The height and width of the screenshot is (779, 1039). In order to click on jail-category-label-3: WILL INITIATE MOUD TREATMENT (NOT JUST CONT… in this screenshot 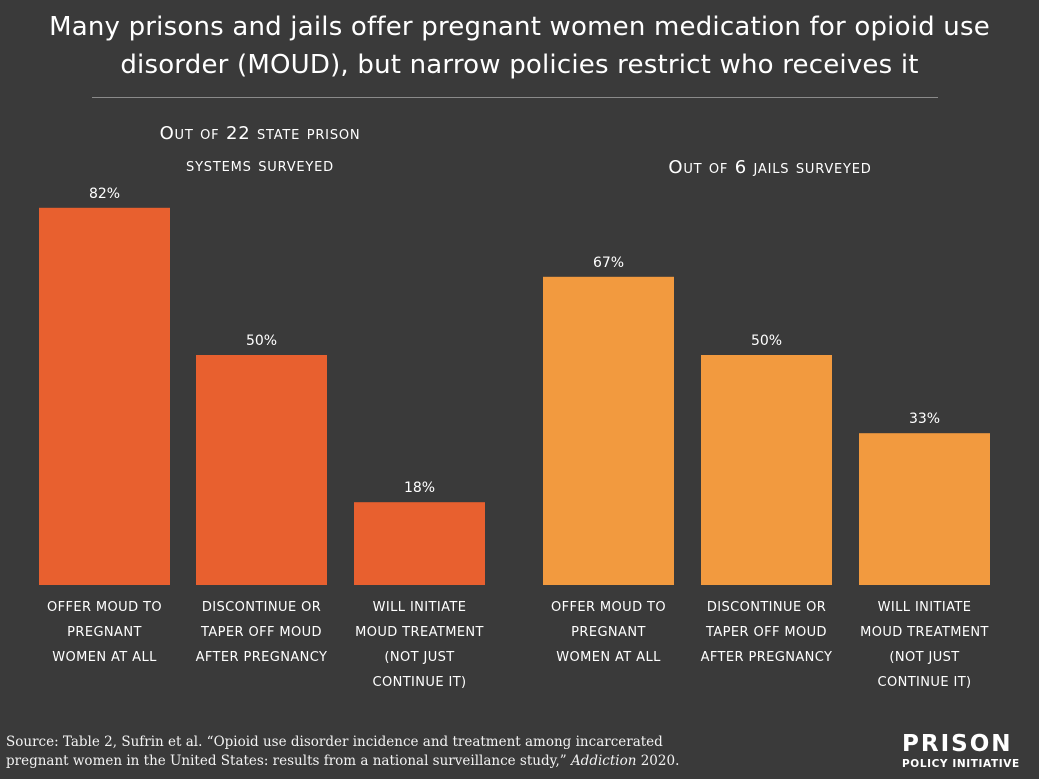, I will do `click(924, 645)`.